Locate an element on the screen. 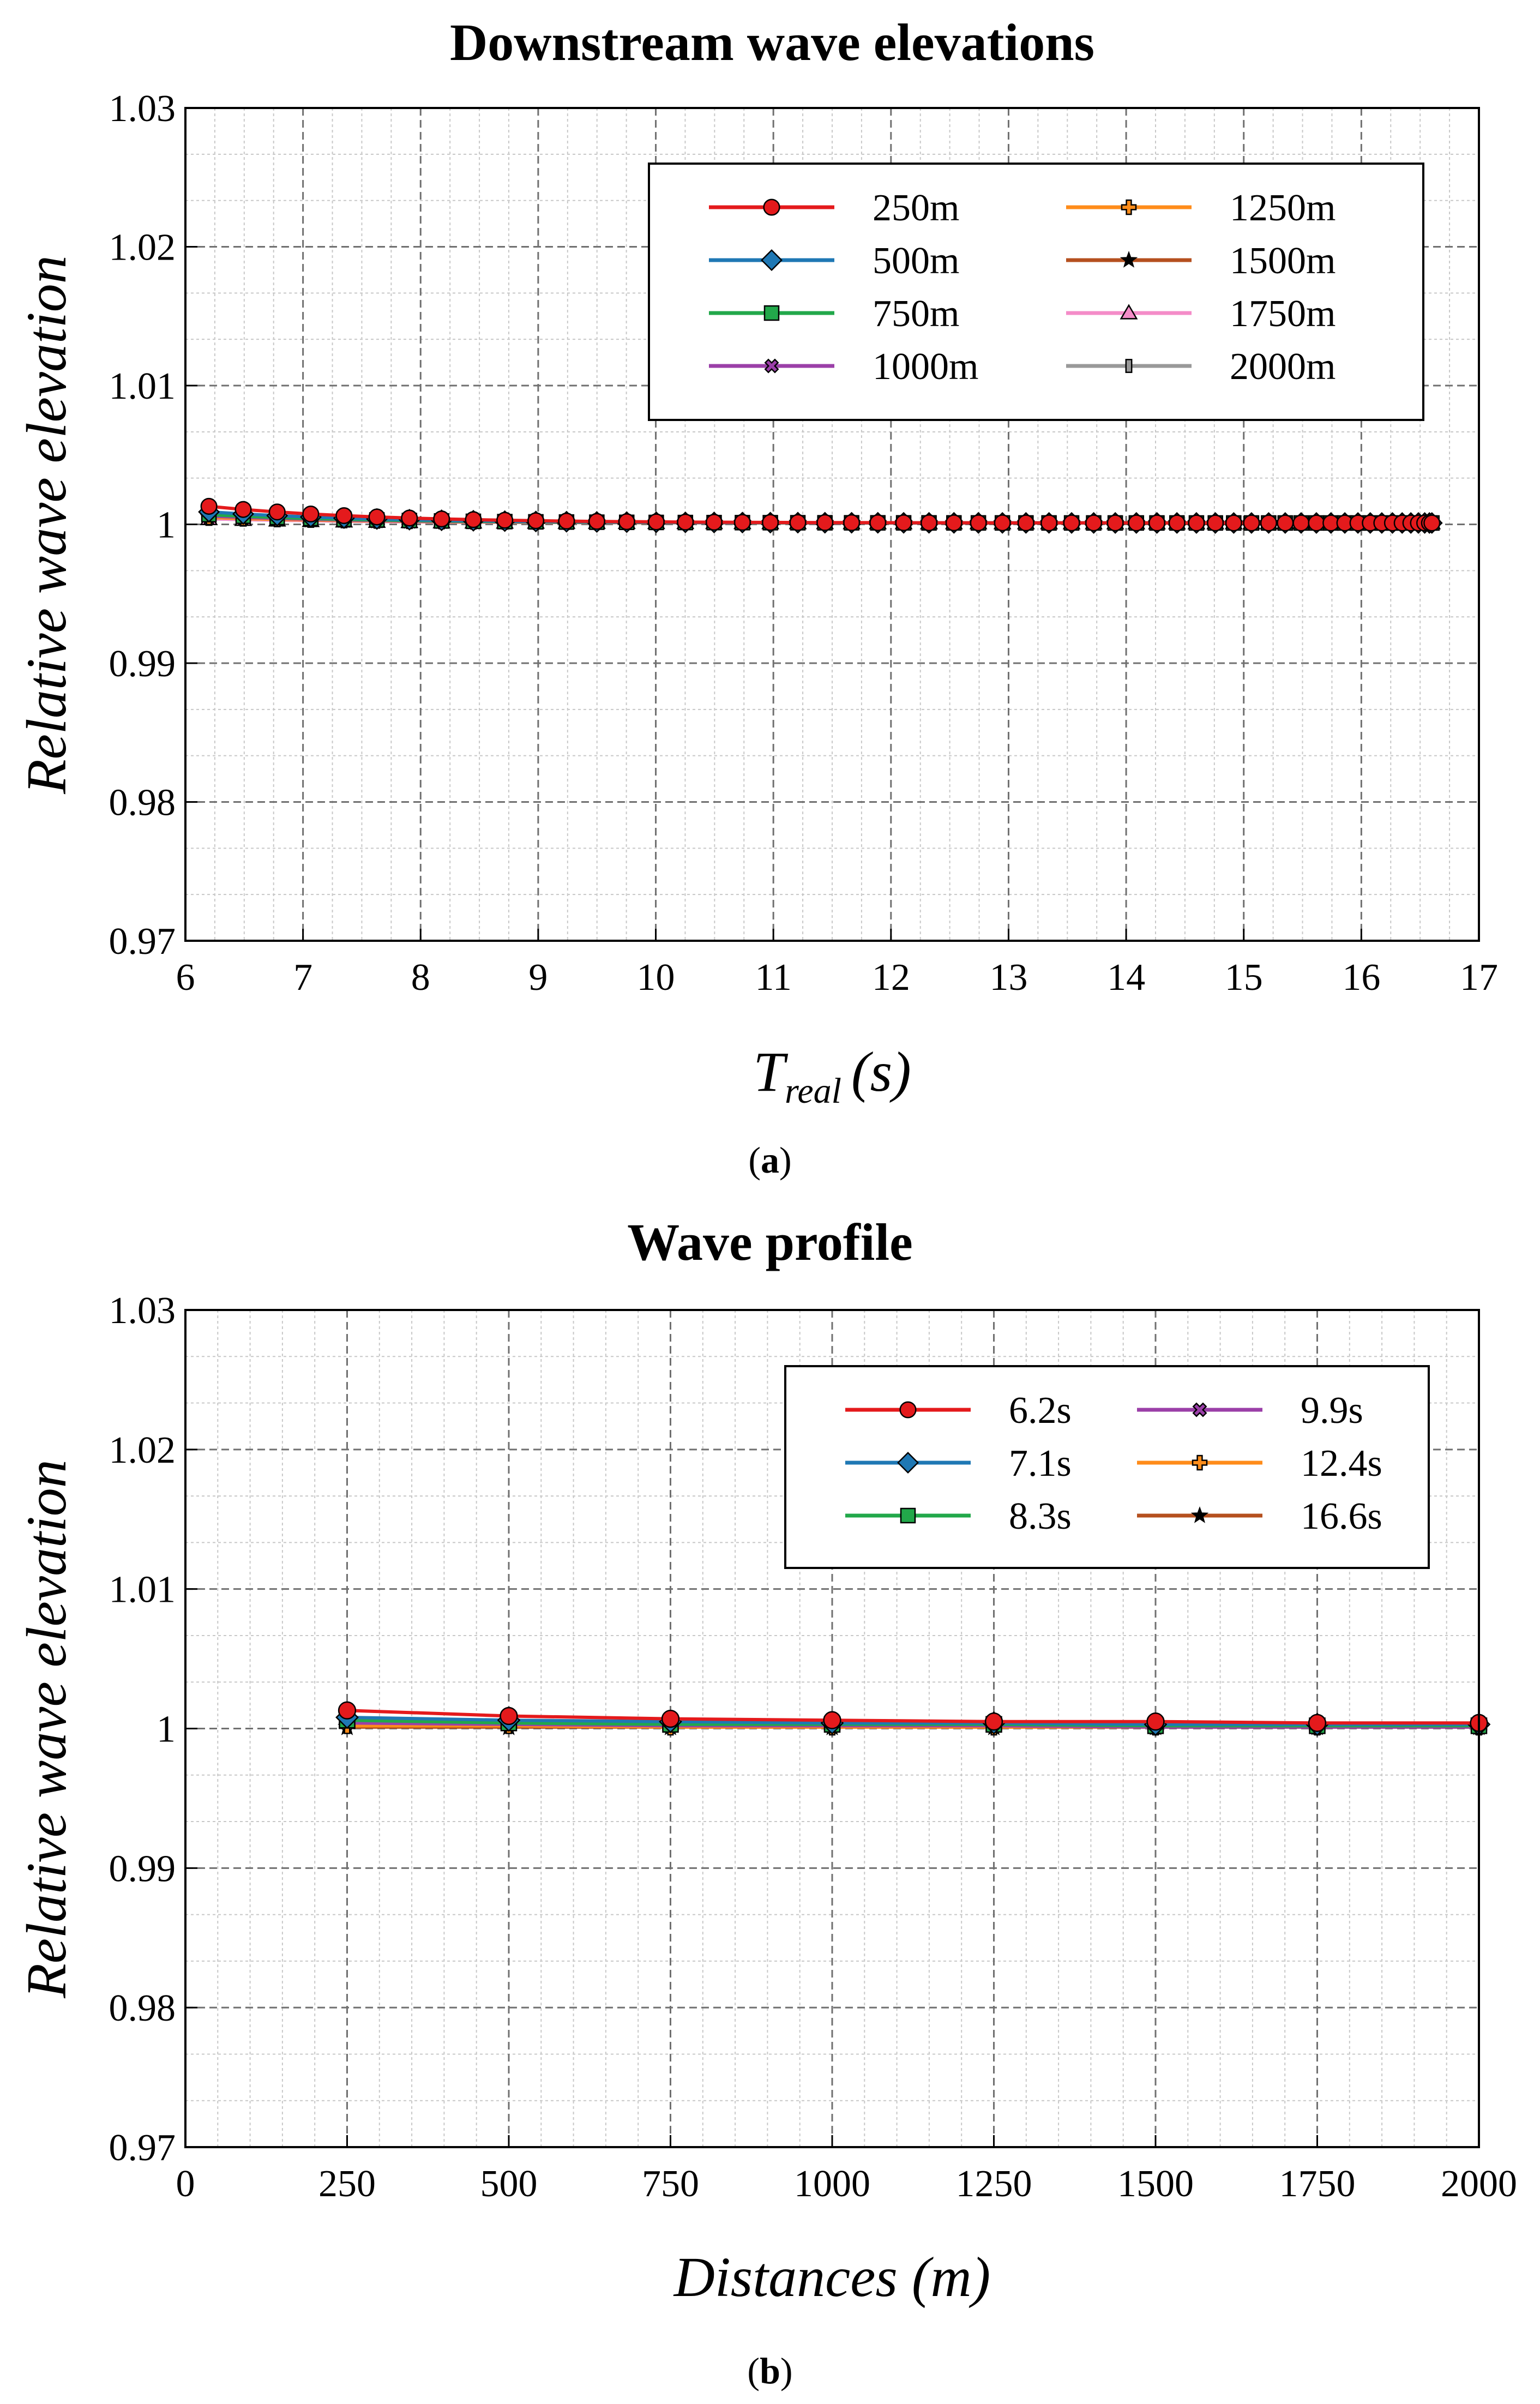 Image resolution: width=1540 pixels, height=2404 pixels. chart-a-legend-item: 250m is located at coordinates (834, 208).